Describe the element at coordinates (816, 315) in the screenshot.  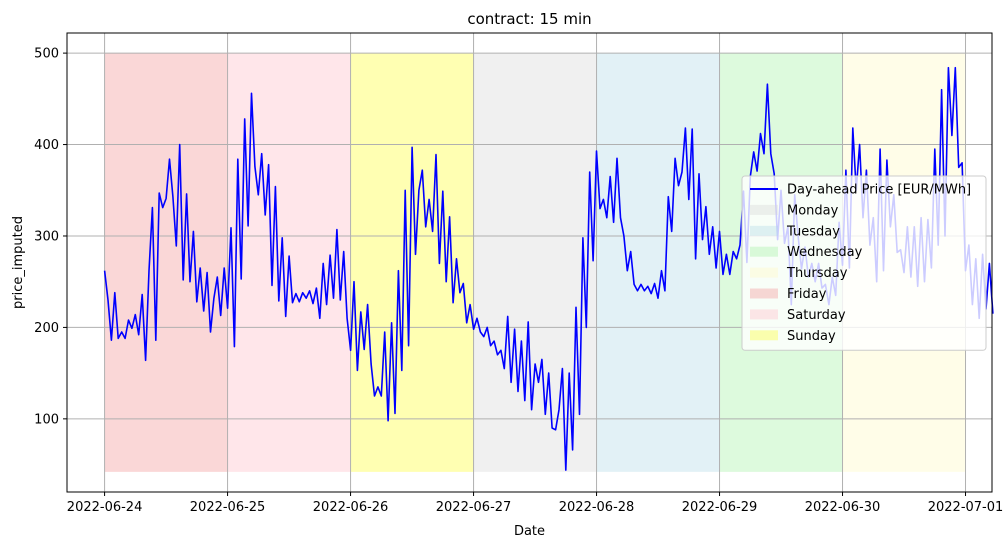
I see `legend-label: Saturday` at that location.